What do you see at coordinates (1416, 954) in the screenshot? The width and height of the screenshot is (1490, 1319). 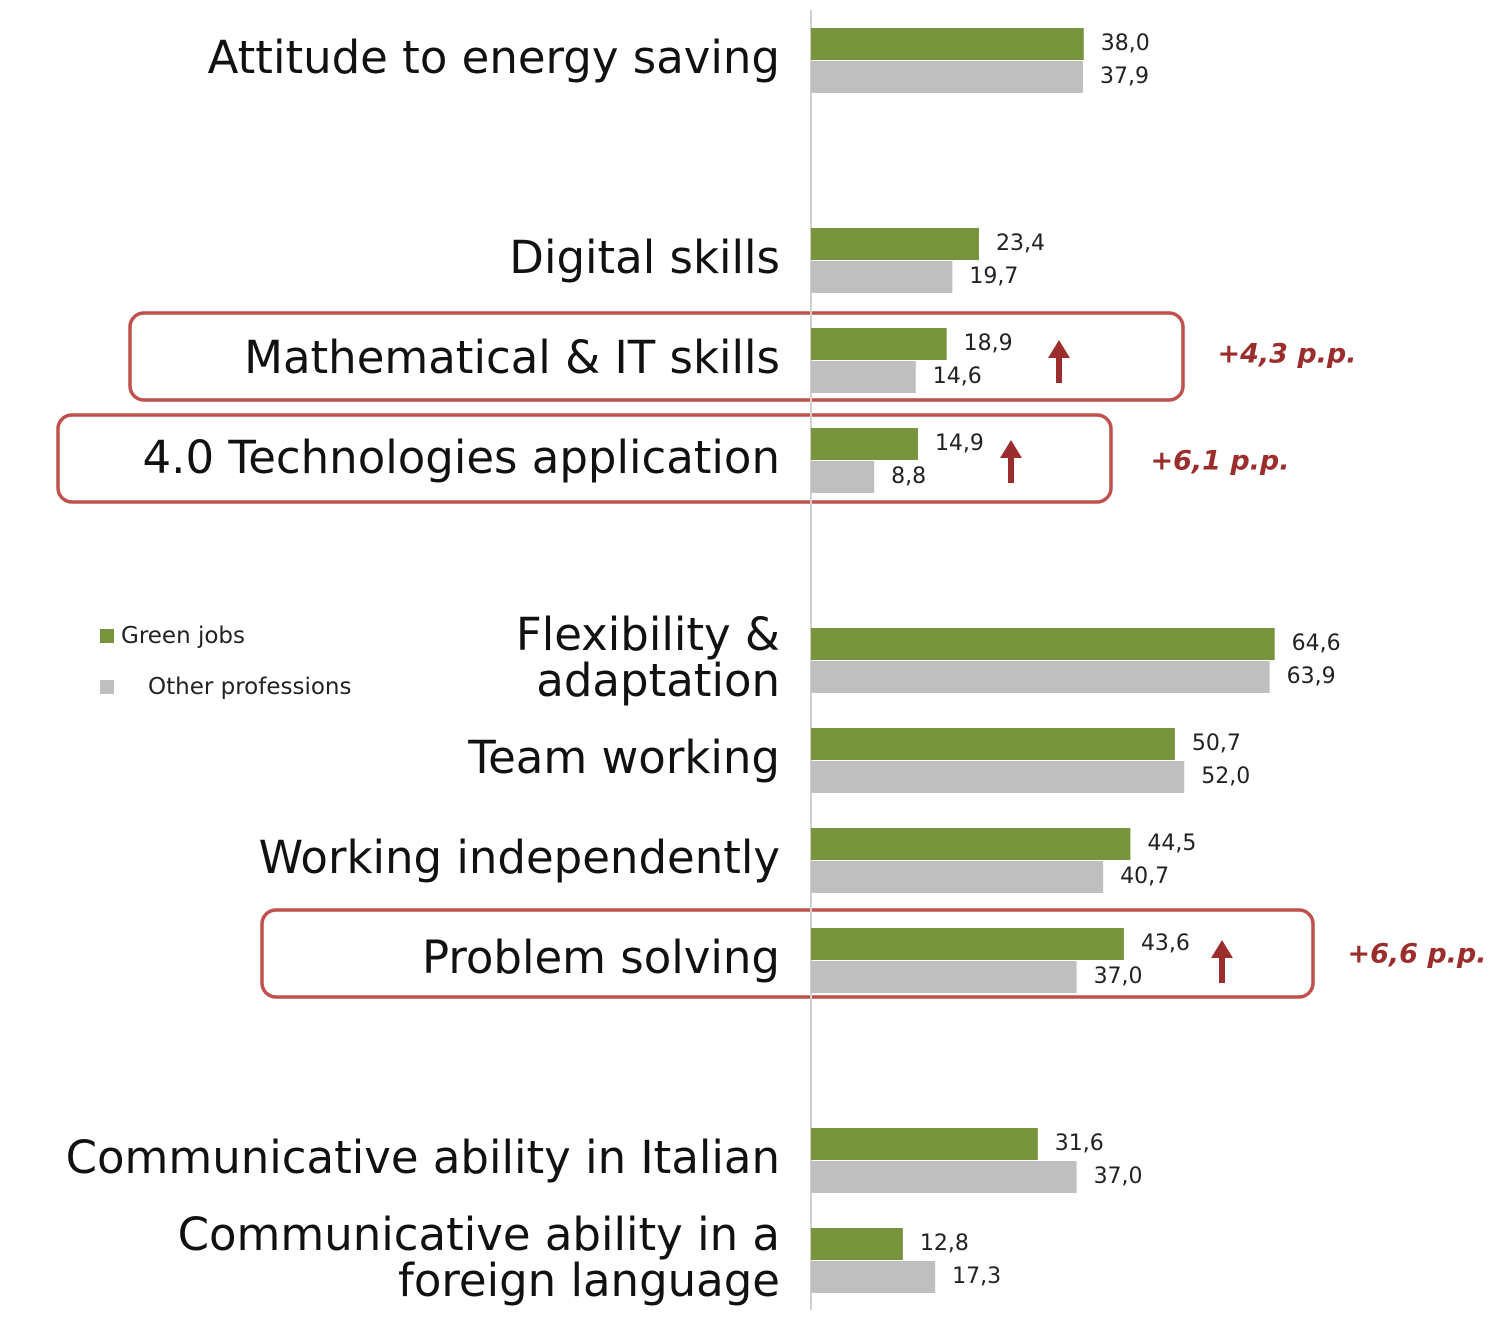 I see `annotation: +6,6 p.p.` at bounding box center [1416, 954].